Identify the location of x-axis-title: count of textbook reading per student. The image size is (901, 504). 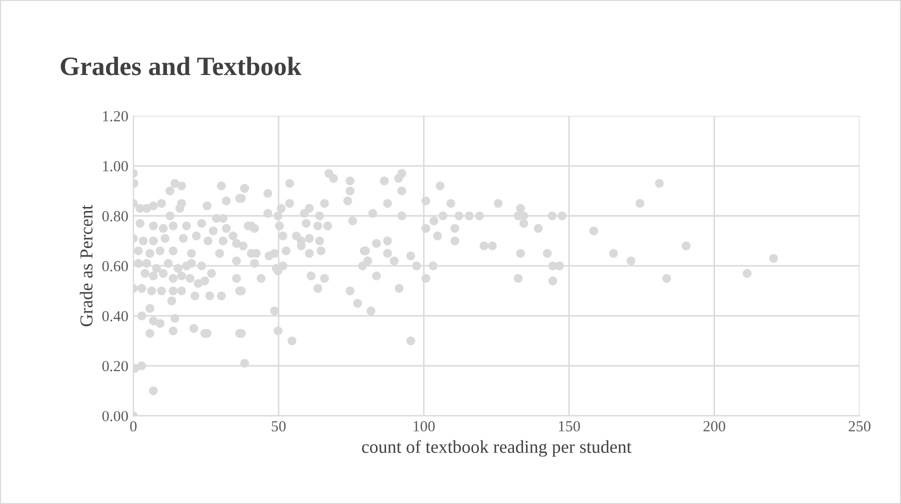
(497, 448).